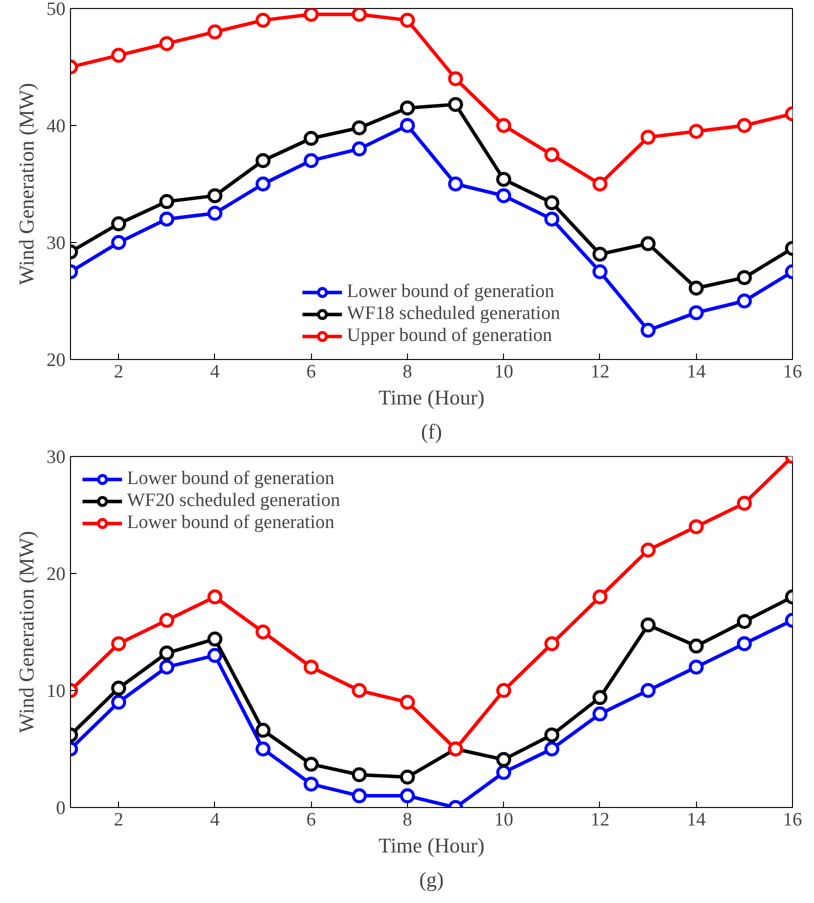 The image size is (814, 903). What do you see at coordinates (61, 808) in the screenshot?
I see `y-tick-label: 0` at bounding box center [61, 808].